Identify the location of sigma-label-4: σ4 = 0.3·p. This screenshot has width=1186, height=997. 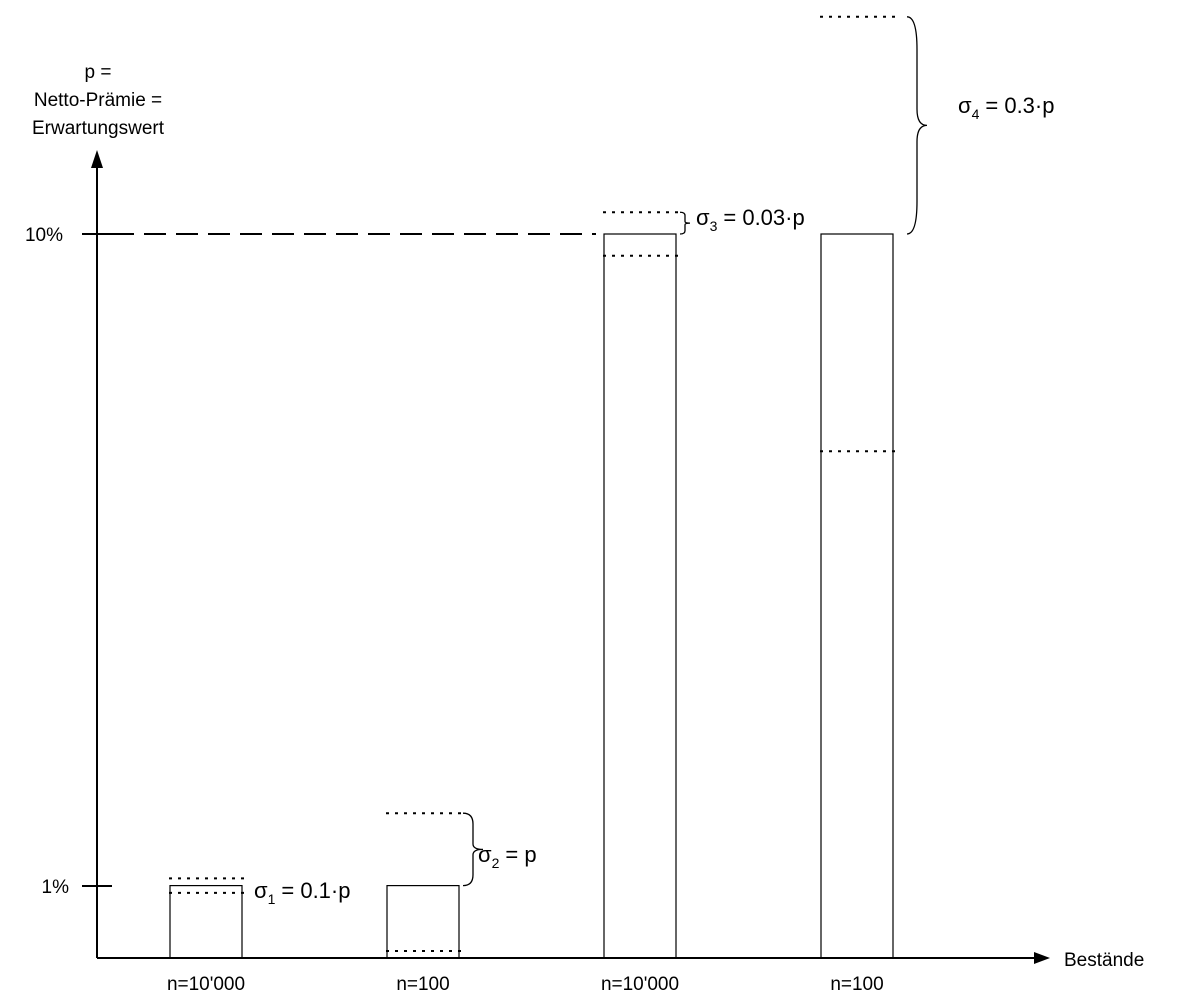
(1006, 107).